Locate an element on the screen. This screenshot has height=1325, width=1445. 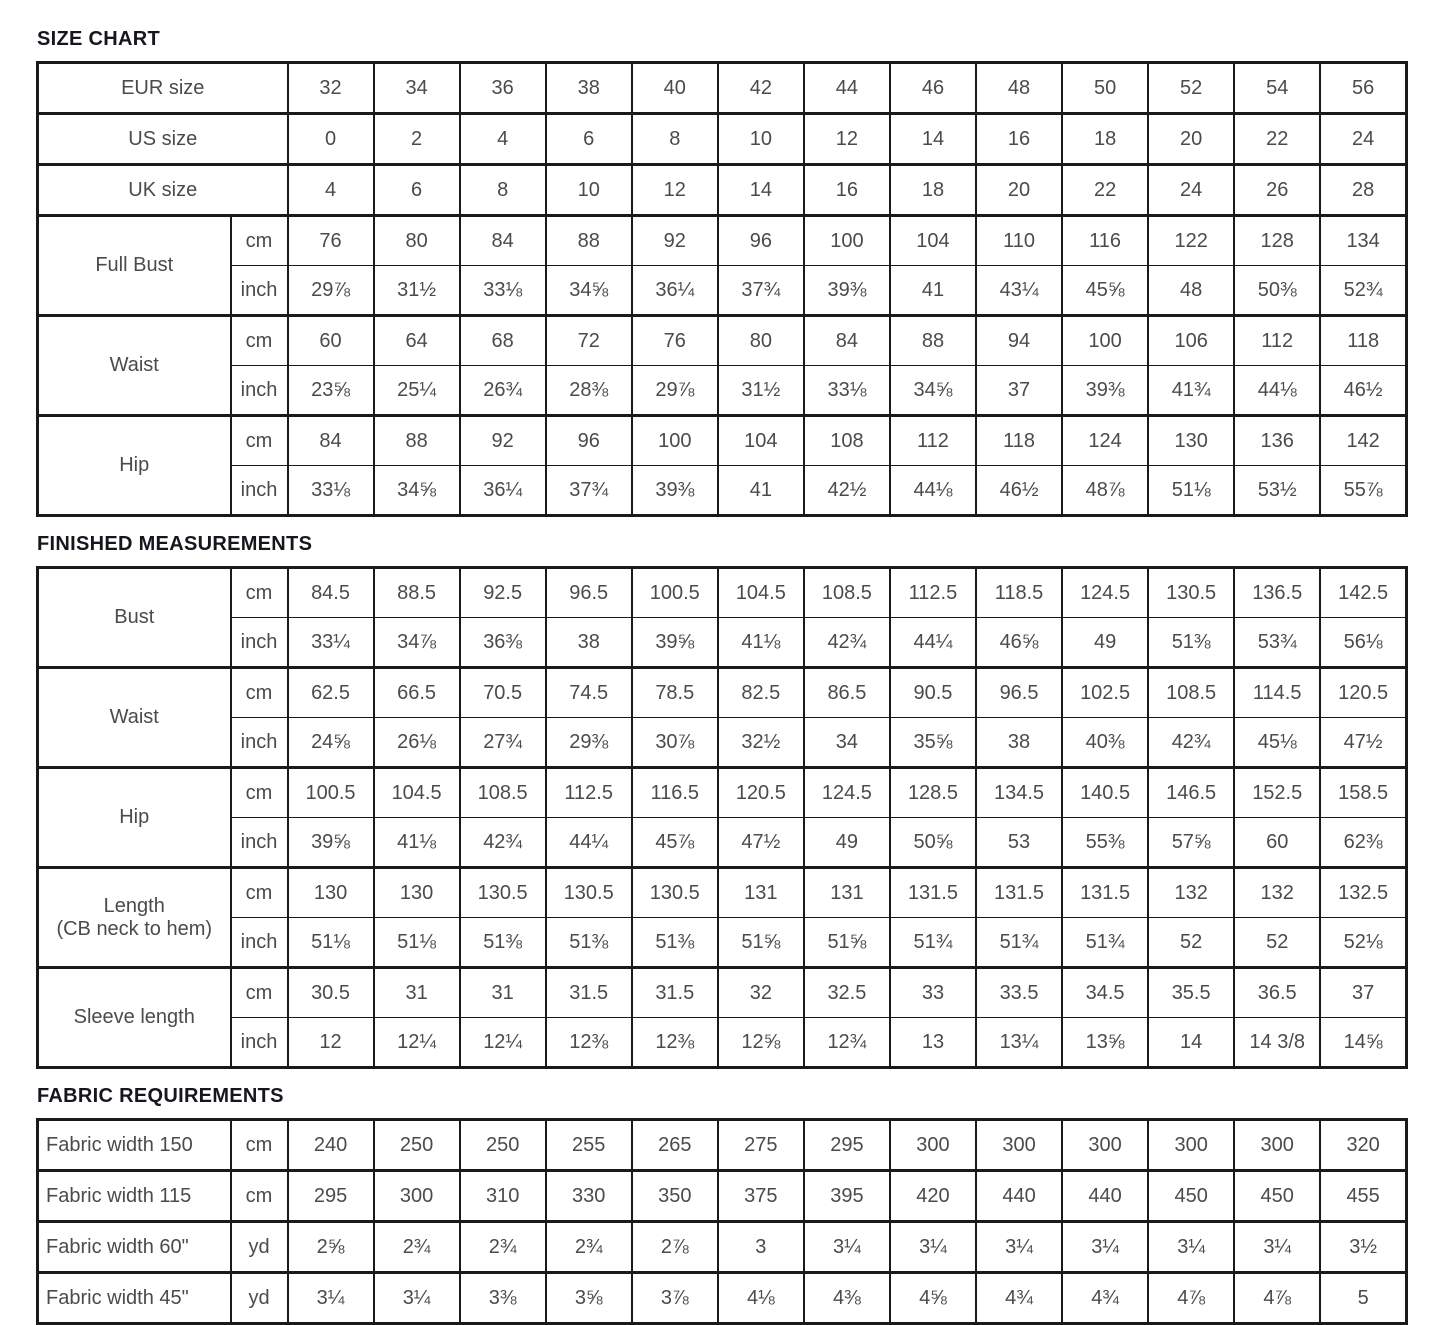
value-cell: 8 is located at coordinates (502, 190).